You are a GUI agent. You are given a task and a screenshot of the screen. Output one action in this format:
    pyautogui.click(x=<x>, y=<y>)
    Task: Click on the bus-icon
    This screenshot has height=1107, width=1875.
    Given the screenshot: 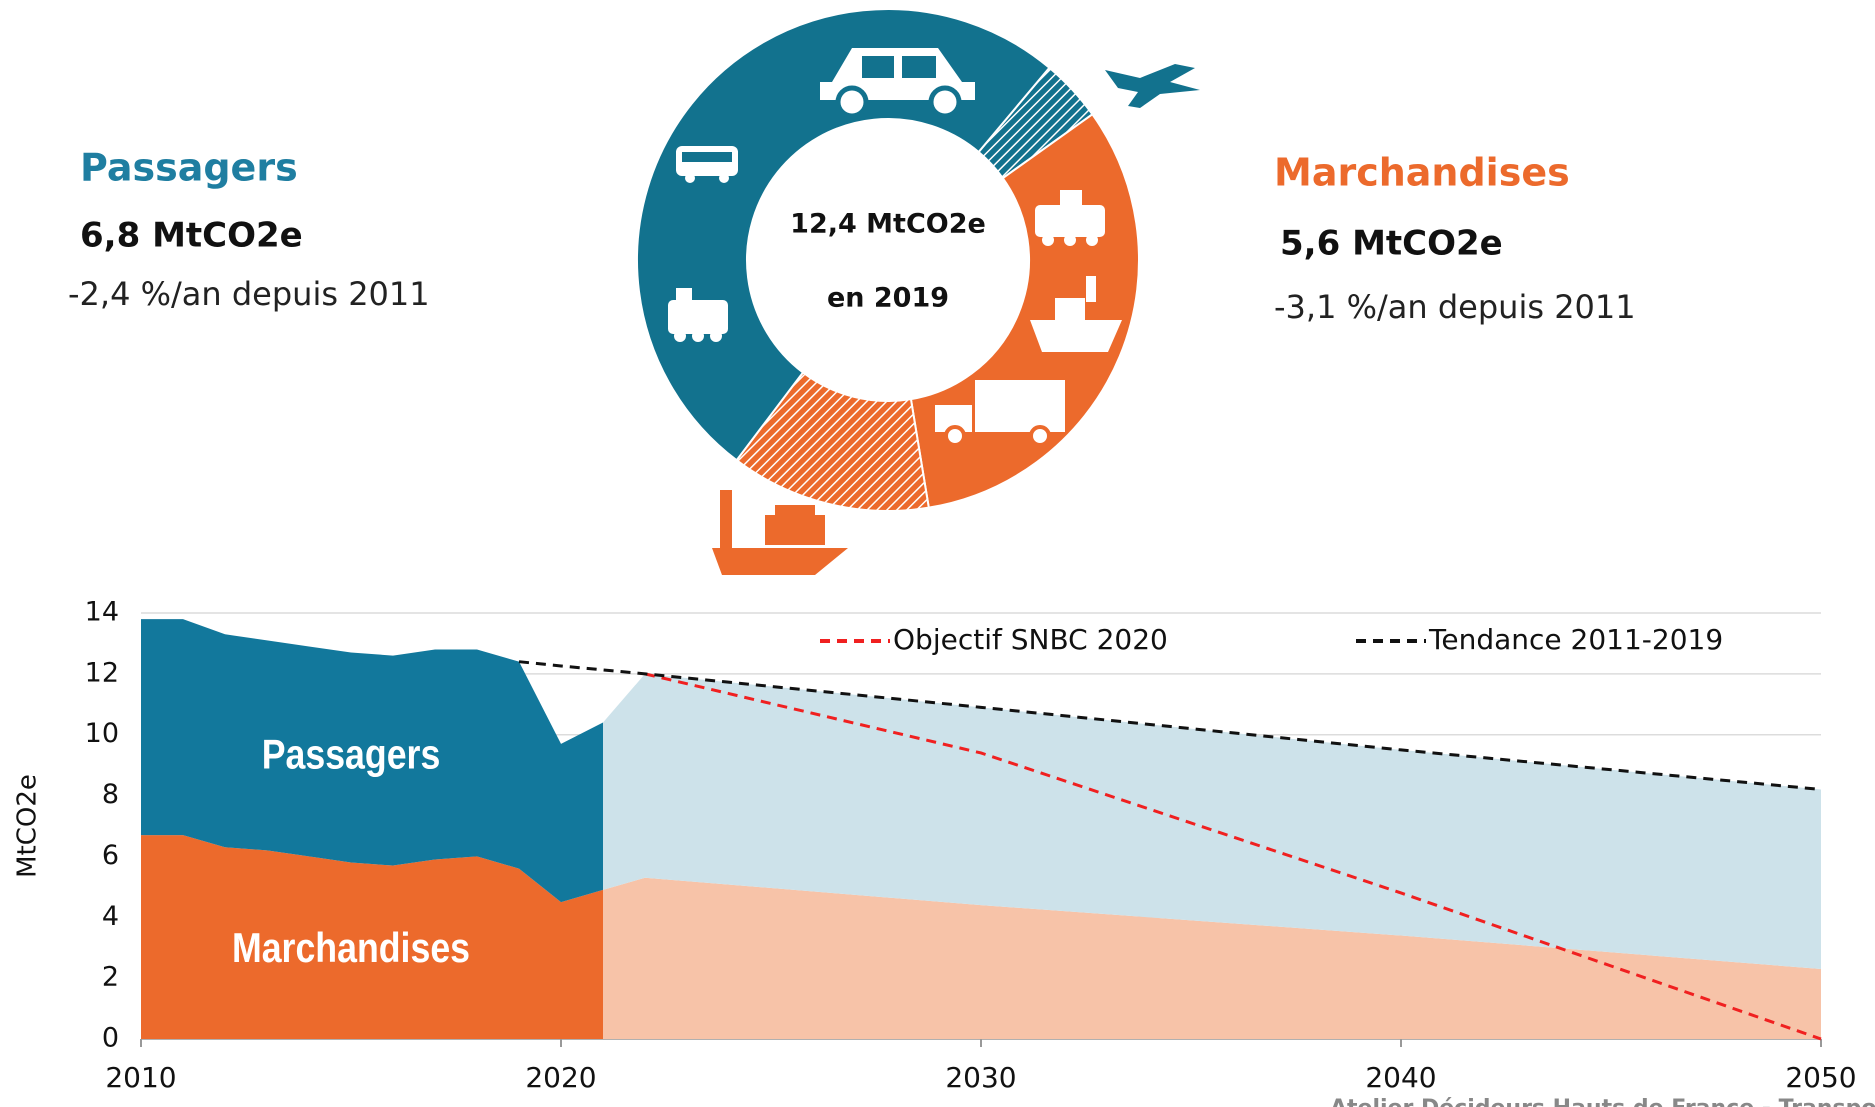 What is the action you would take?
    pyautogui.click(x=707, y=164)
    